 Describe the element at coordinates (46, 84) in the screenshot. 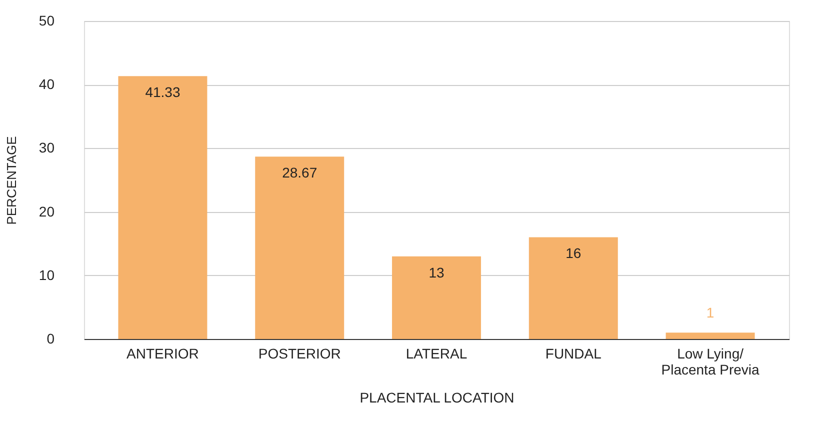

I see `y-tick-label: 40` at that location.